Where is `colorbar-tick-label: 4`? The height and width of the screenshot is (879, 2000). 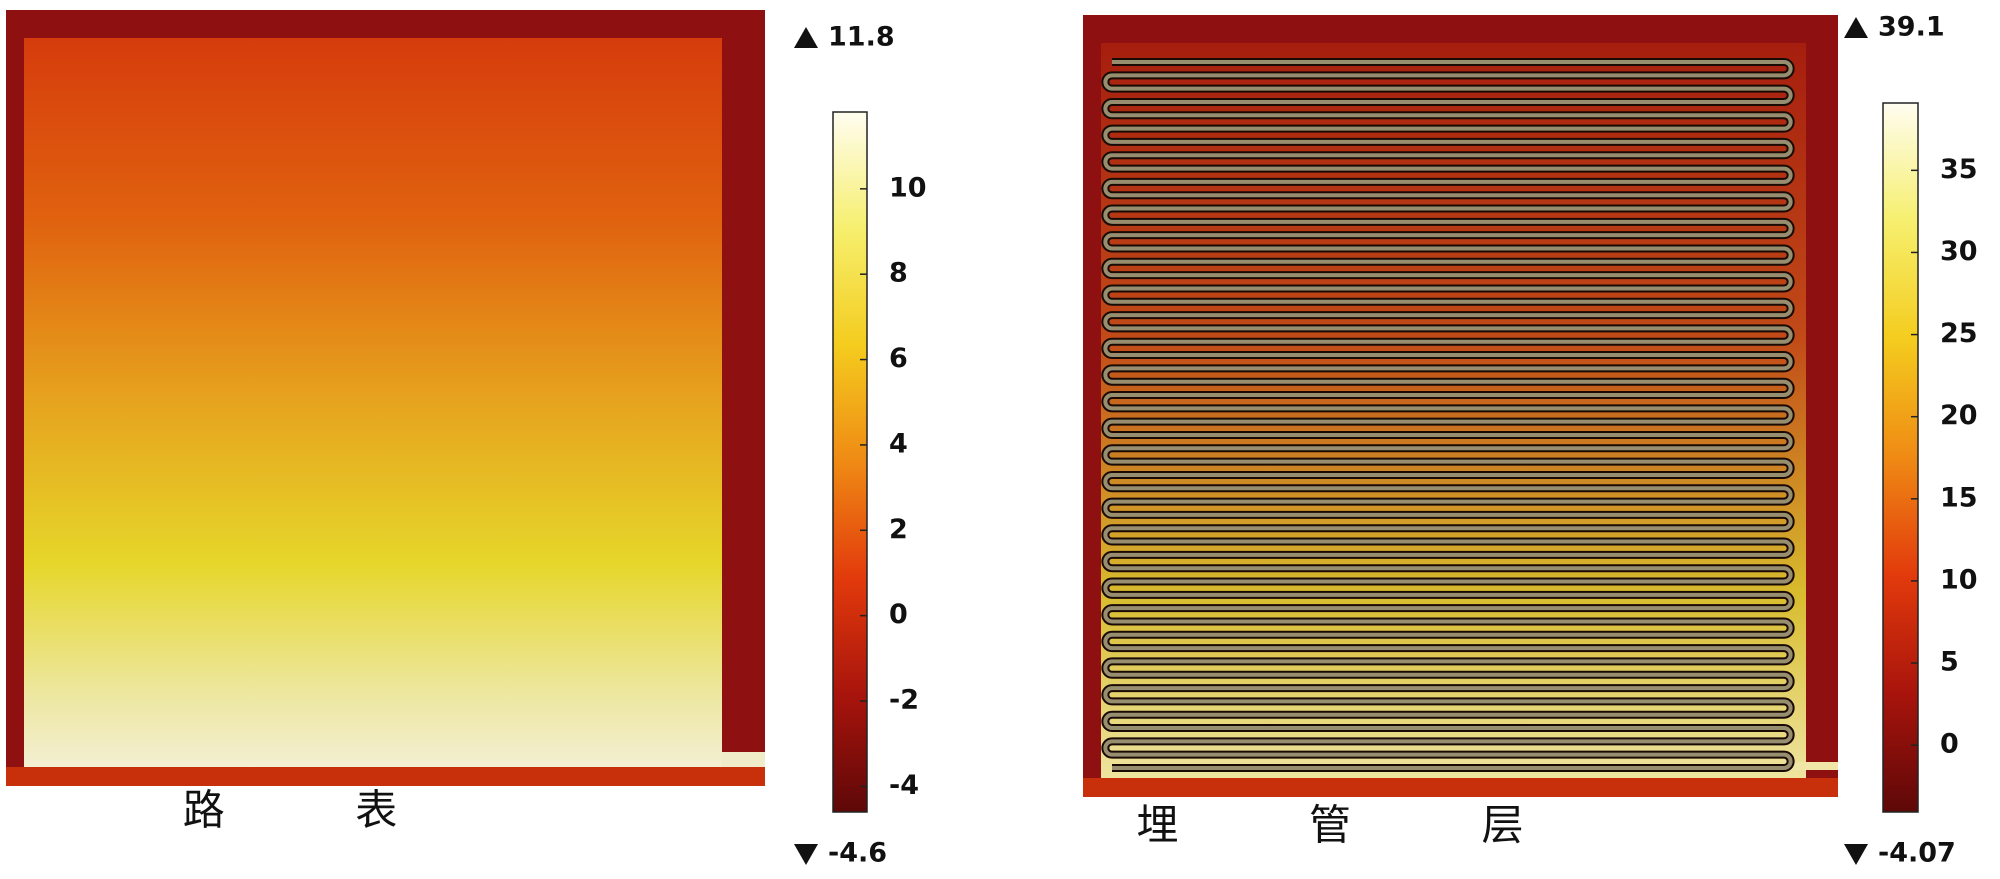 colorbar-tick-label: 4 is located at coordinates (898, 443).